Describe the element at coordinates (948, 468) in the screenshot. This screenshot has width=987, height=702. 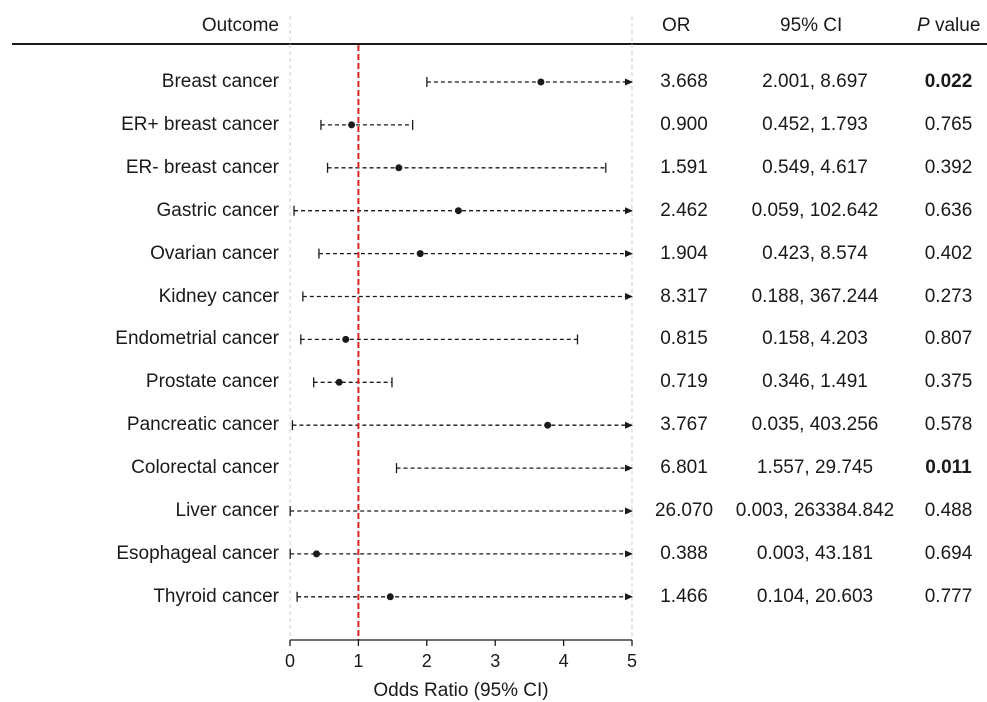
I see `p-value: 0.011` at that location.